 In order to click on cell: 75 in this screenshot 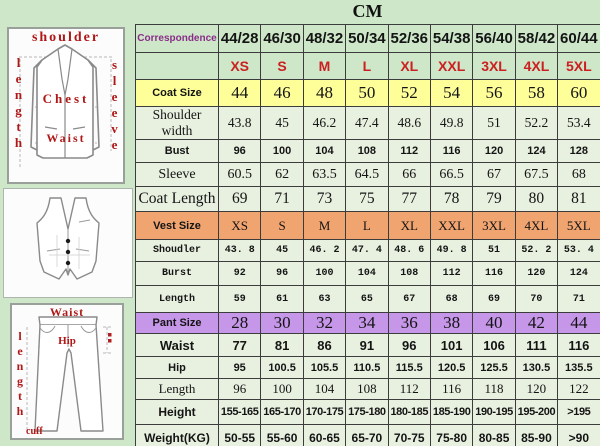, I will do `click(367, 199)`.